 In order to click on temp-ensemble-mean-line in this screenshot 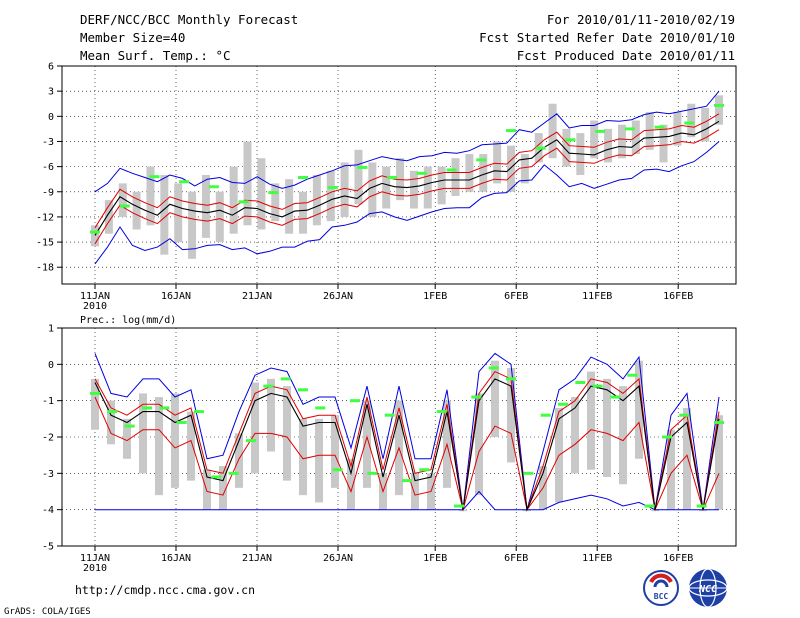, I will do `click(407, 178)`.